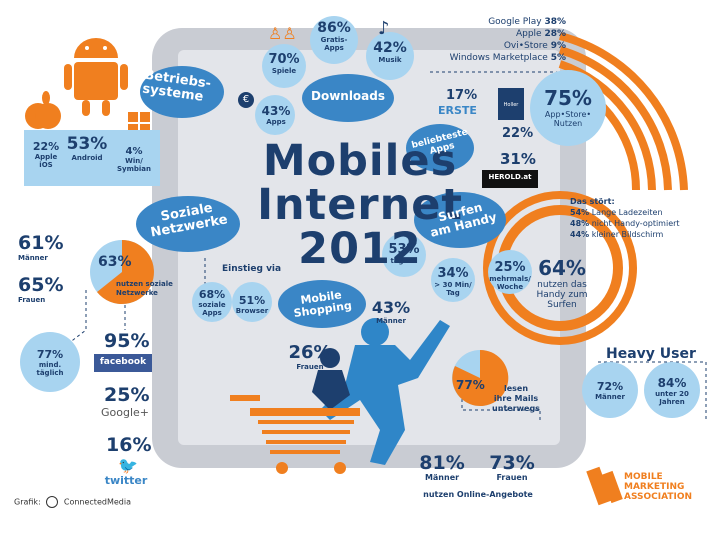 This screenshot has height=540, width=720. Describe the element at coordinates (97, 502) in the screenshot. I see `credit-name: ConnectedMedia` at that location.